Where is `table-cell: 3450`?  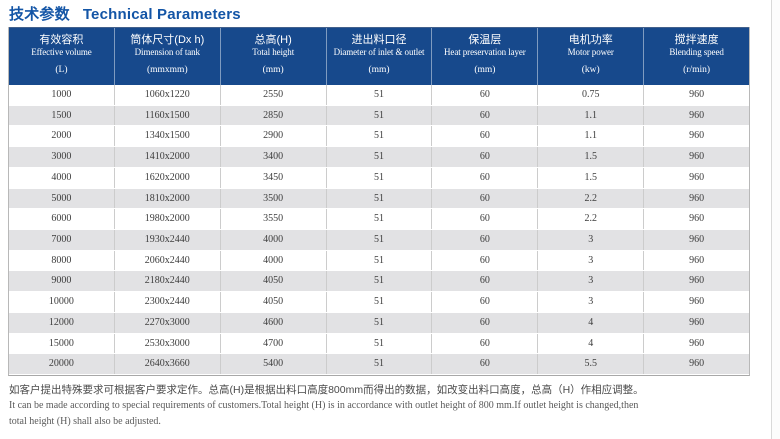
table-cell: 3450 is located at coordinates (274, 177).